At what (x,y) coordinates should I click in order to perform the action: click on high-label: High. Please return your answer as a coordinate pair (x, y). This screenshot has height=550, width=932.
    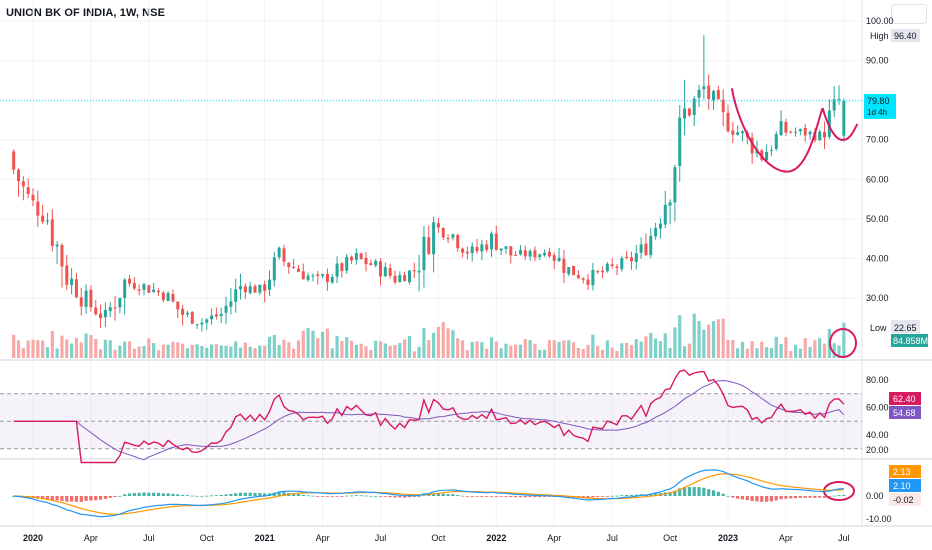
    Looking at the image, I should click on (879, 36).